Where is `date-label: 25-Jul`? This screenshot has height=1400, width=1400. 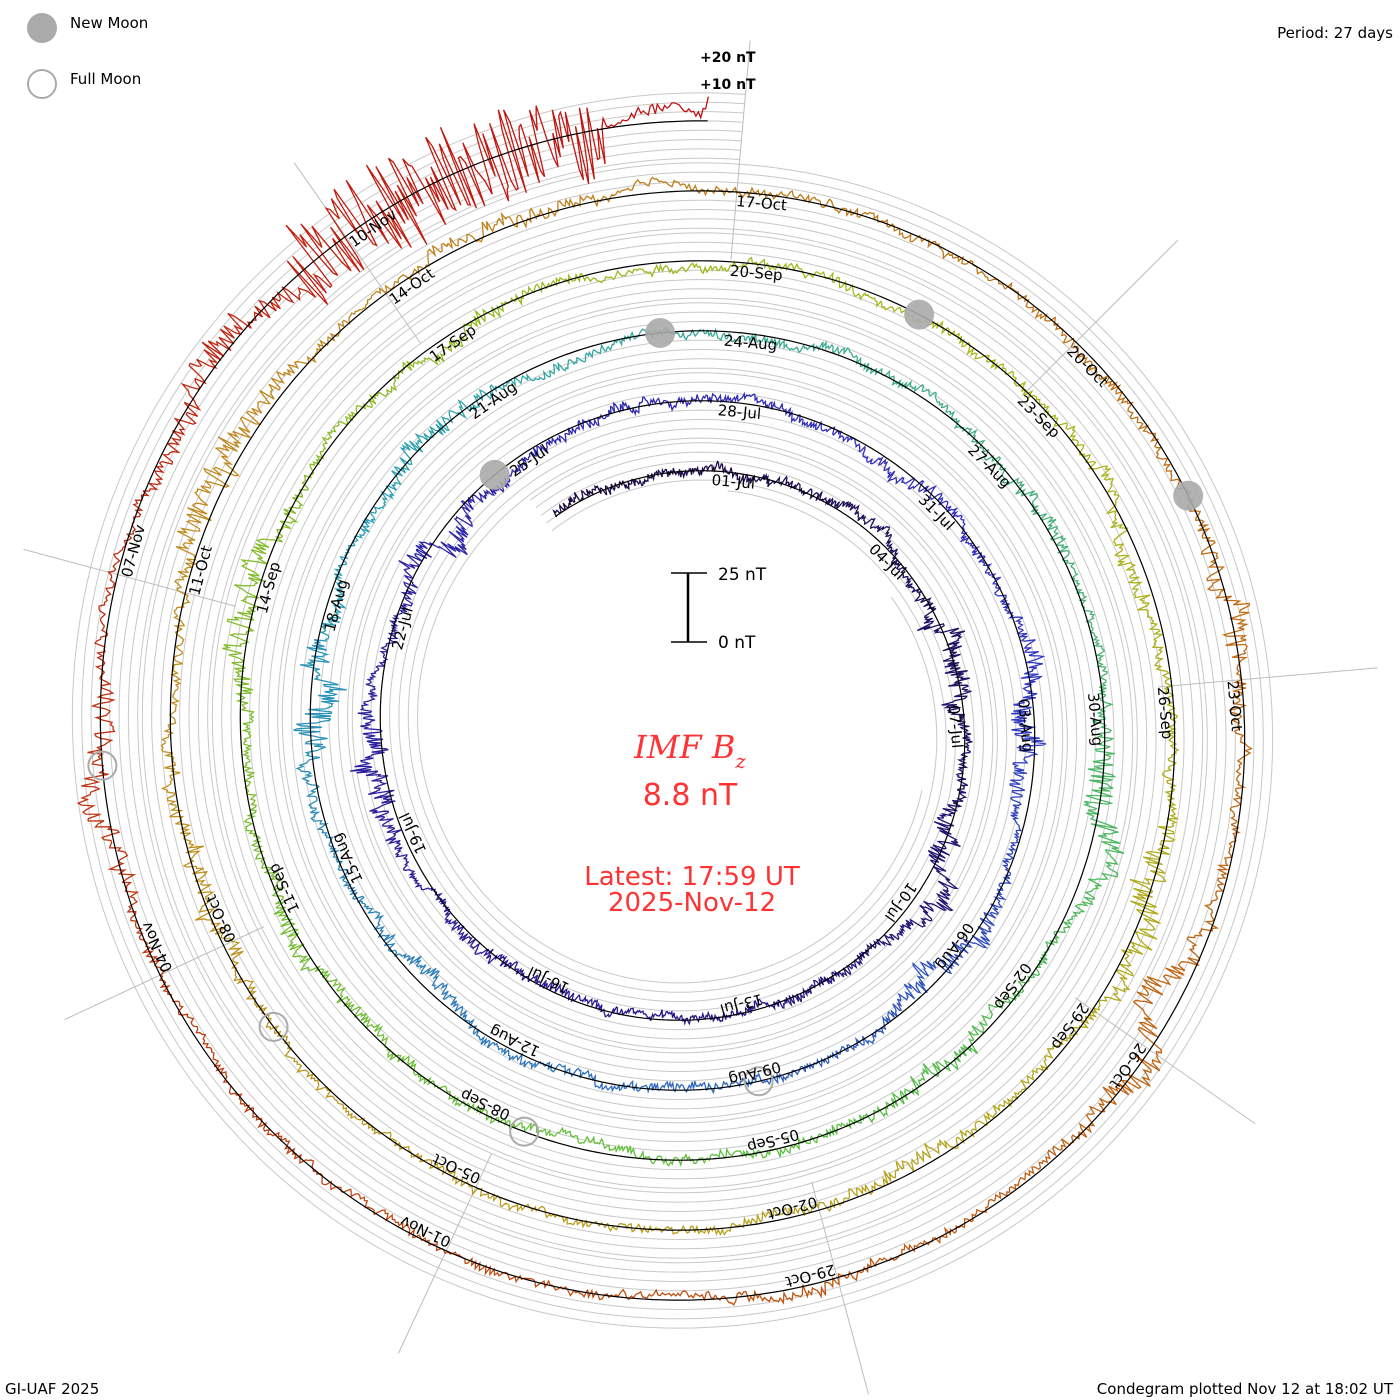 date-label: 25-Jul is located at coordinates (529, 461).